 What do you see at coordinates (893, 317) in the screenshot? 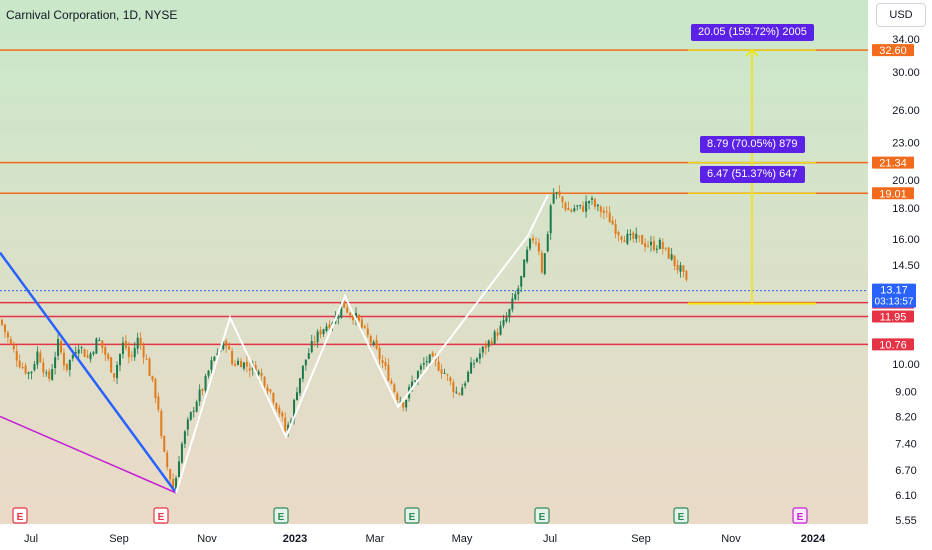
I see `level-price-badge-text: 11.95` at bounding box center [893, 317].